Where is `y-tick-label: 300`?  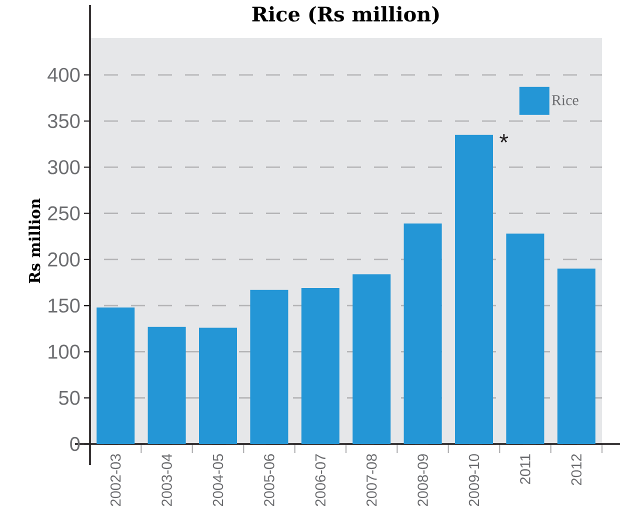
y-tick-label: 300 is located at coordinates (64, 167).